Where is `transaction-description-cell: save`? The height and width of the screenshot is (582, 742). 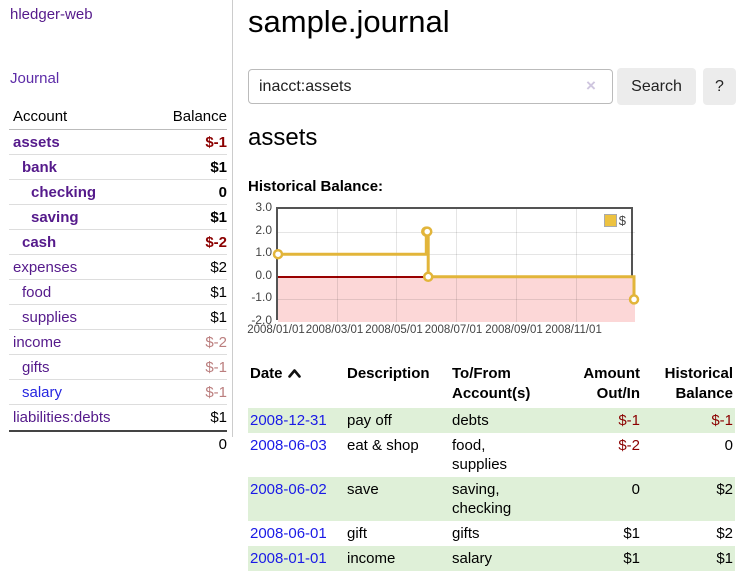
transaction-description-cell: save is located at coordinates (363, 489).